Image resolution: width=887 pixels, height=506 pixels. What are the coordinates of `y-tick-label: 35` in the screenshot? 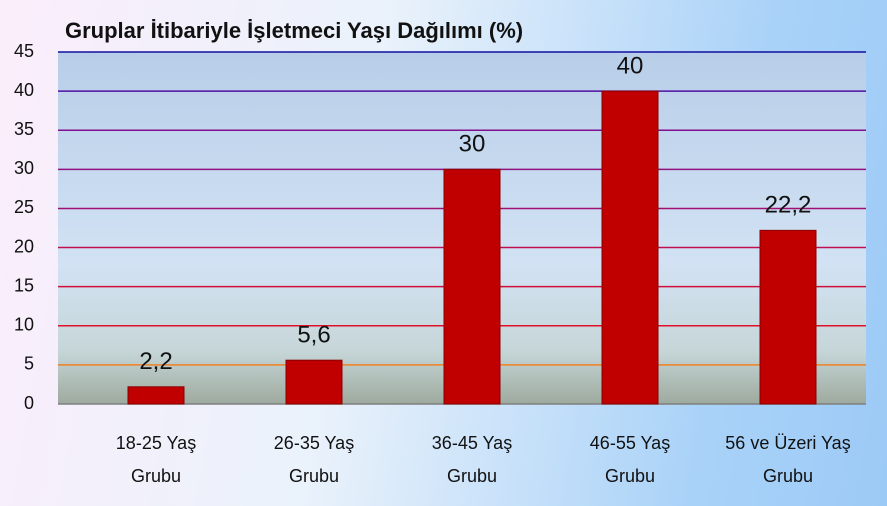 It's located at (24, 129).